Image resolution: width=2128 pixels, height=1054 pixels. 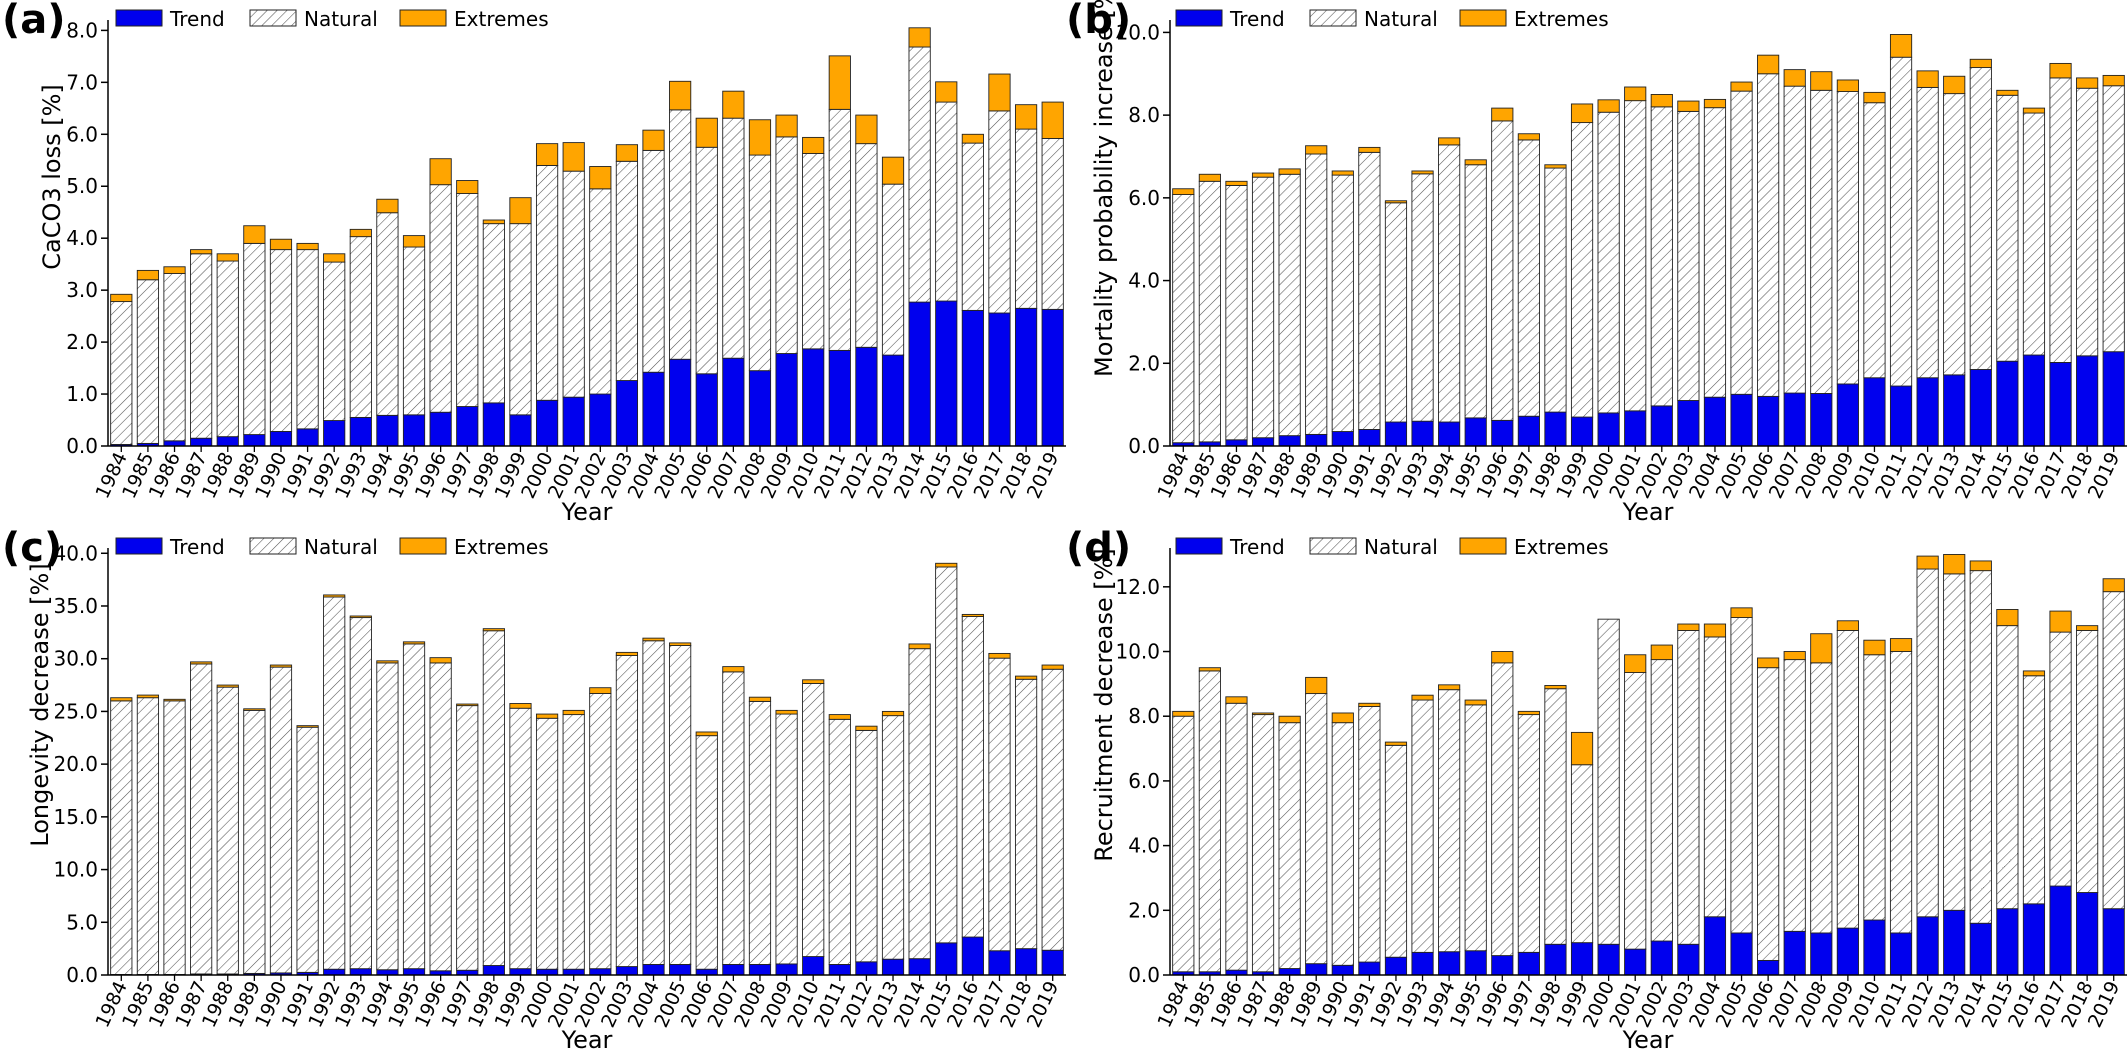 What do you see at coordinates (414, 806) in the screenshot?
I see `bar-natural-1995` at bounding box center [414, 806].